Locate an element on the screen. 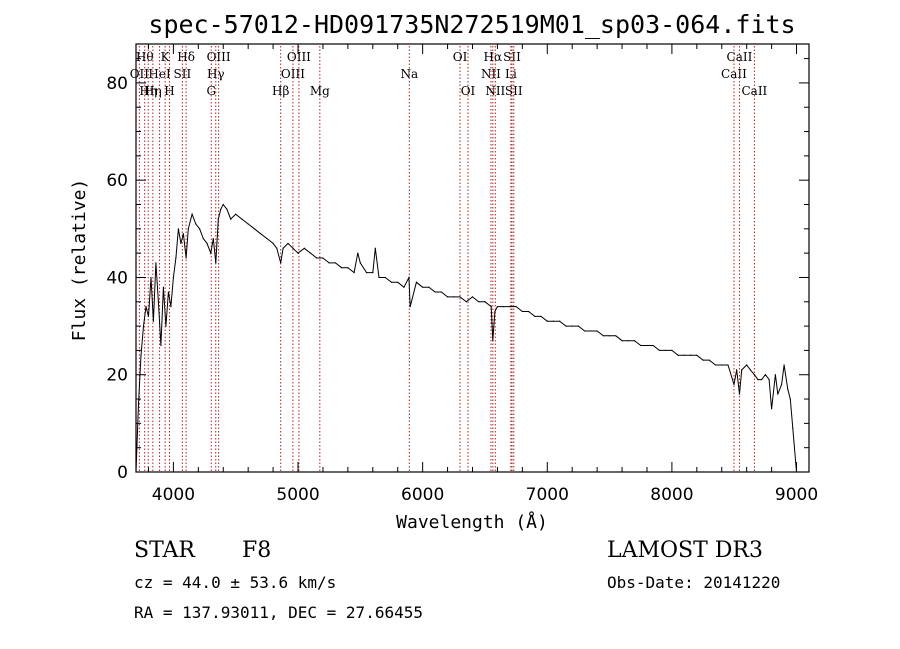 The image size is (900, 649). line-label-9: G is located at coordinates (211, 91).